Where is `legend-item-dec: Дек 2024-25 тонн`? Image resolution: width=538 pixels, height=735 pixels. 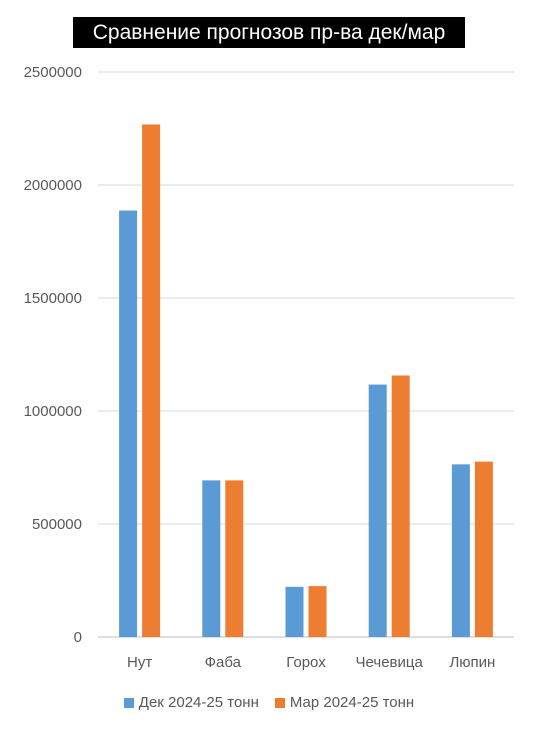 legend-item-dec: Дек 2024-25 тонн is located at coordinates (191, 702).